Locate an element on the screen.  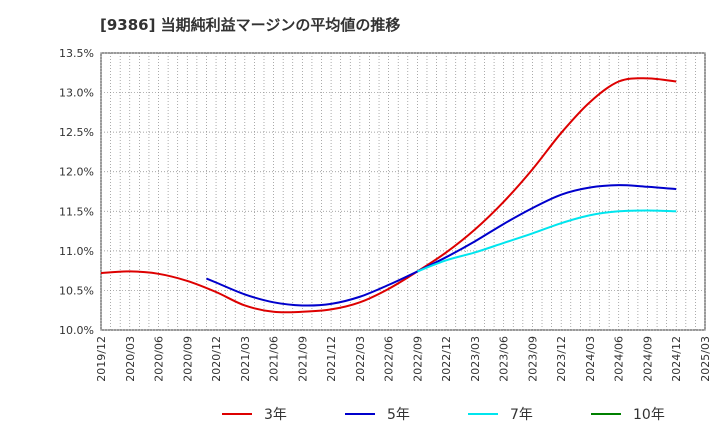
legend-label-1: 3年 is located at coordinates (275, 415).